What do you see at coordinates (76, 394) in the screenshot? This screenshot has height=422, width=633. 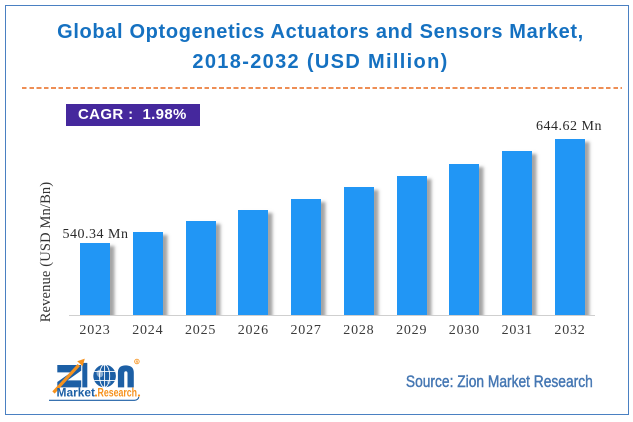 I see `svg-text: Market` at bounding box center [76, 394].